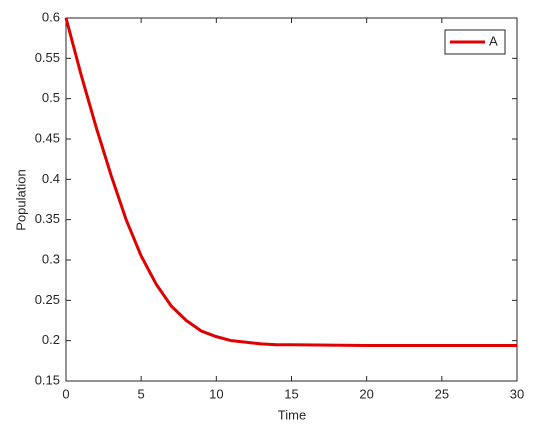 The height and width of the screenshot is (436, 538). What do you see at coordinates (51, 178) in the screenshot?
I see `y-tick-label: 0.4` at bounding box center [51, 178].